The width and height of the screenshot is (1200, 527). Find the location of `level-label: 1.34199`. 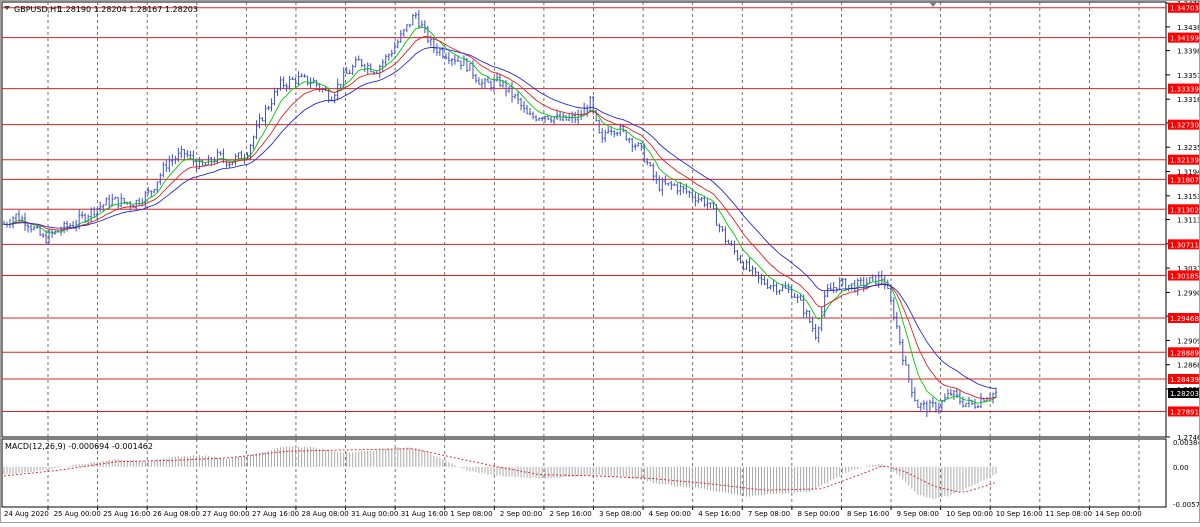

level-label: 1.34199 is located at coordinates (1184, 39).